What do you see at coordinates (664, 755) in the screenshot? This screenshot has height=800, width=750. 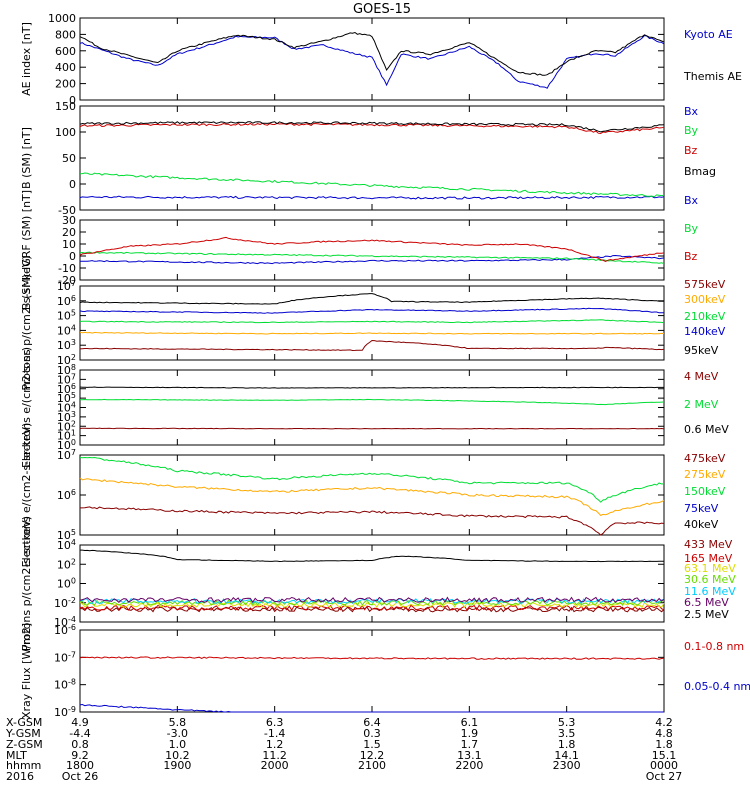 I see `ephemeris-value: 15.1` at bounding box center [664, 755].